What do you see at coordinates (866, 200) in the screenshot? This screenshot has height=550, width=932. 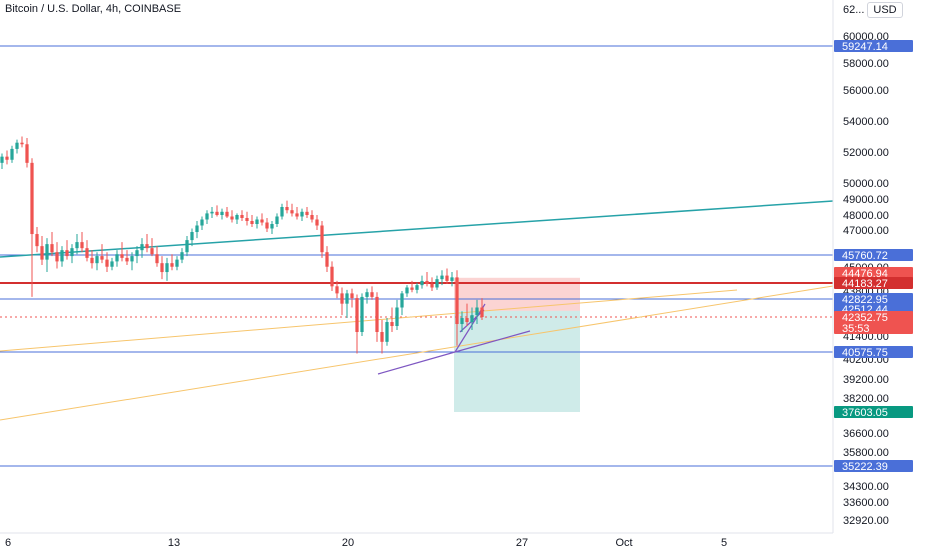 I see `y-tick-label: 49000.00` at bounding box center [866, 200].